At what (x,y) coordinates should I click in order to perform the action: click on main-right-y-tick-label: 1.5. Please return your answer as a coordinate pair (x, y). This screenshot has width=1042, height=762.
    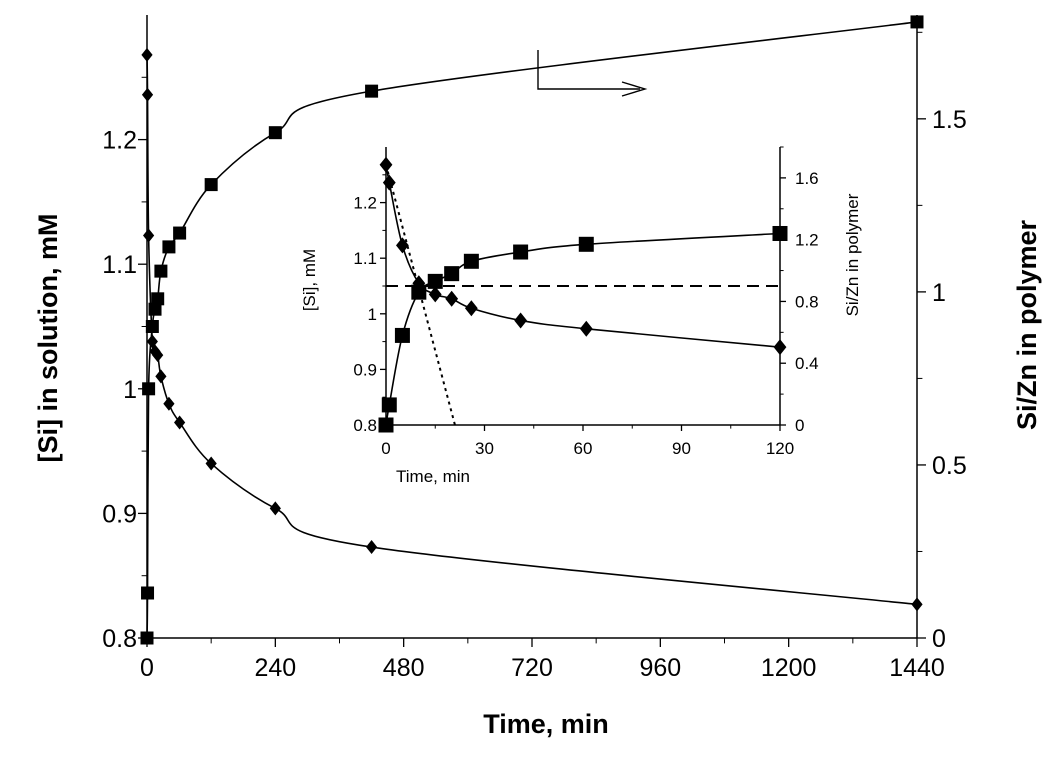
    Looking at the image, I should click on (949, 120).